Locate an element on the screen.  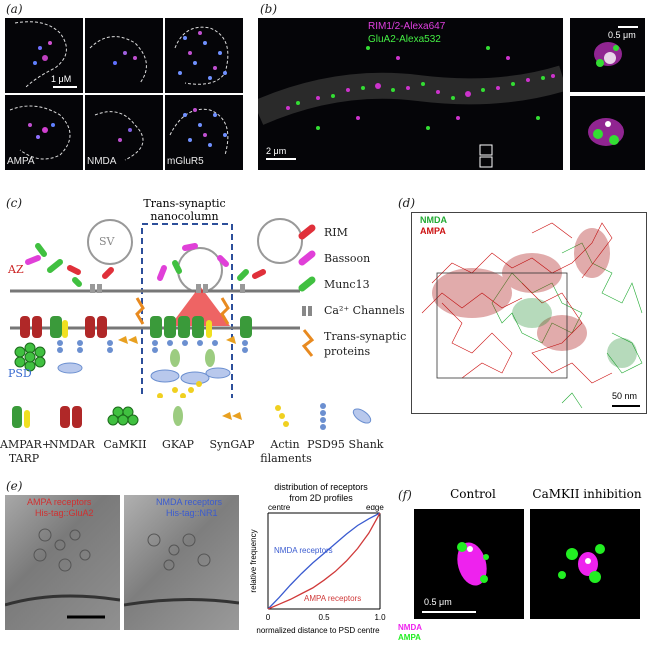
panel-b-inset-bottom is located at coordinates (607, 133).